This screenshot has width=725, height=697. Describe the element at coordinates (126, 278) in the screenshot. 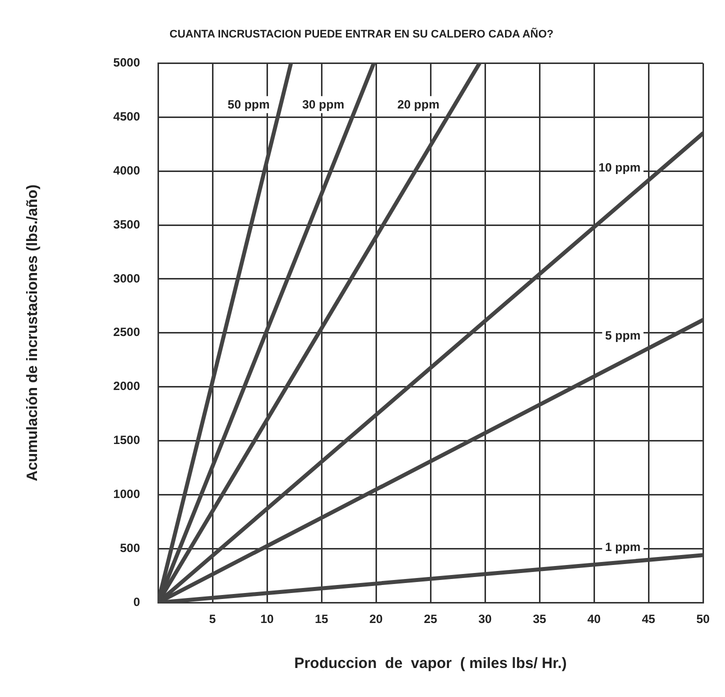

I see `y-tick-label: 3000` at that location.